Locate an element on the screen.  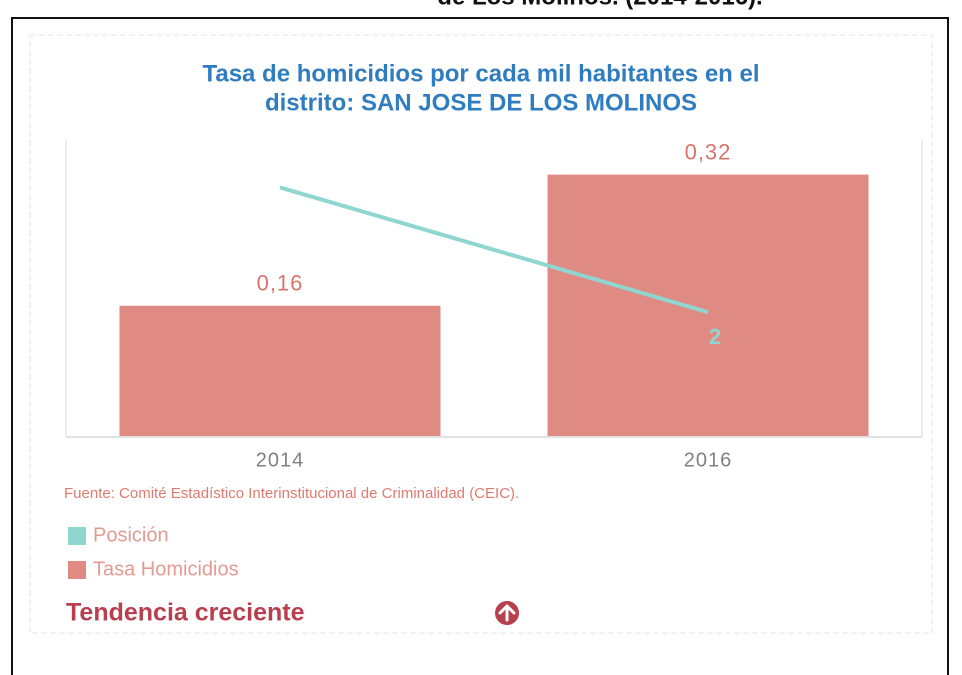
x-tick-label: 2014 is located at coordinates (280, 460).